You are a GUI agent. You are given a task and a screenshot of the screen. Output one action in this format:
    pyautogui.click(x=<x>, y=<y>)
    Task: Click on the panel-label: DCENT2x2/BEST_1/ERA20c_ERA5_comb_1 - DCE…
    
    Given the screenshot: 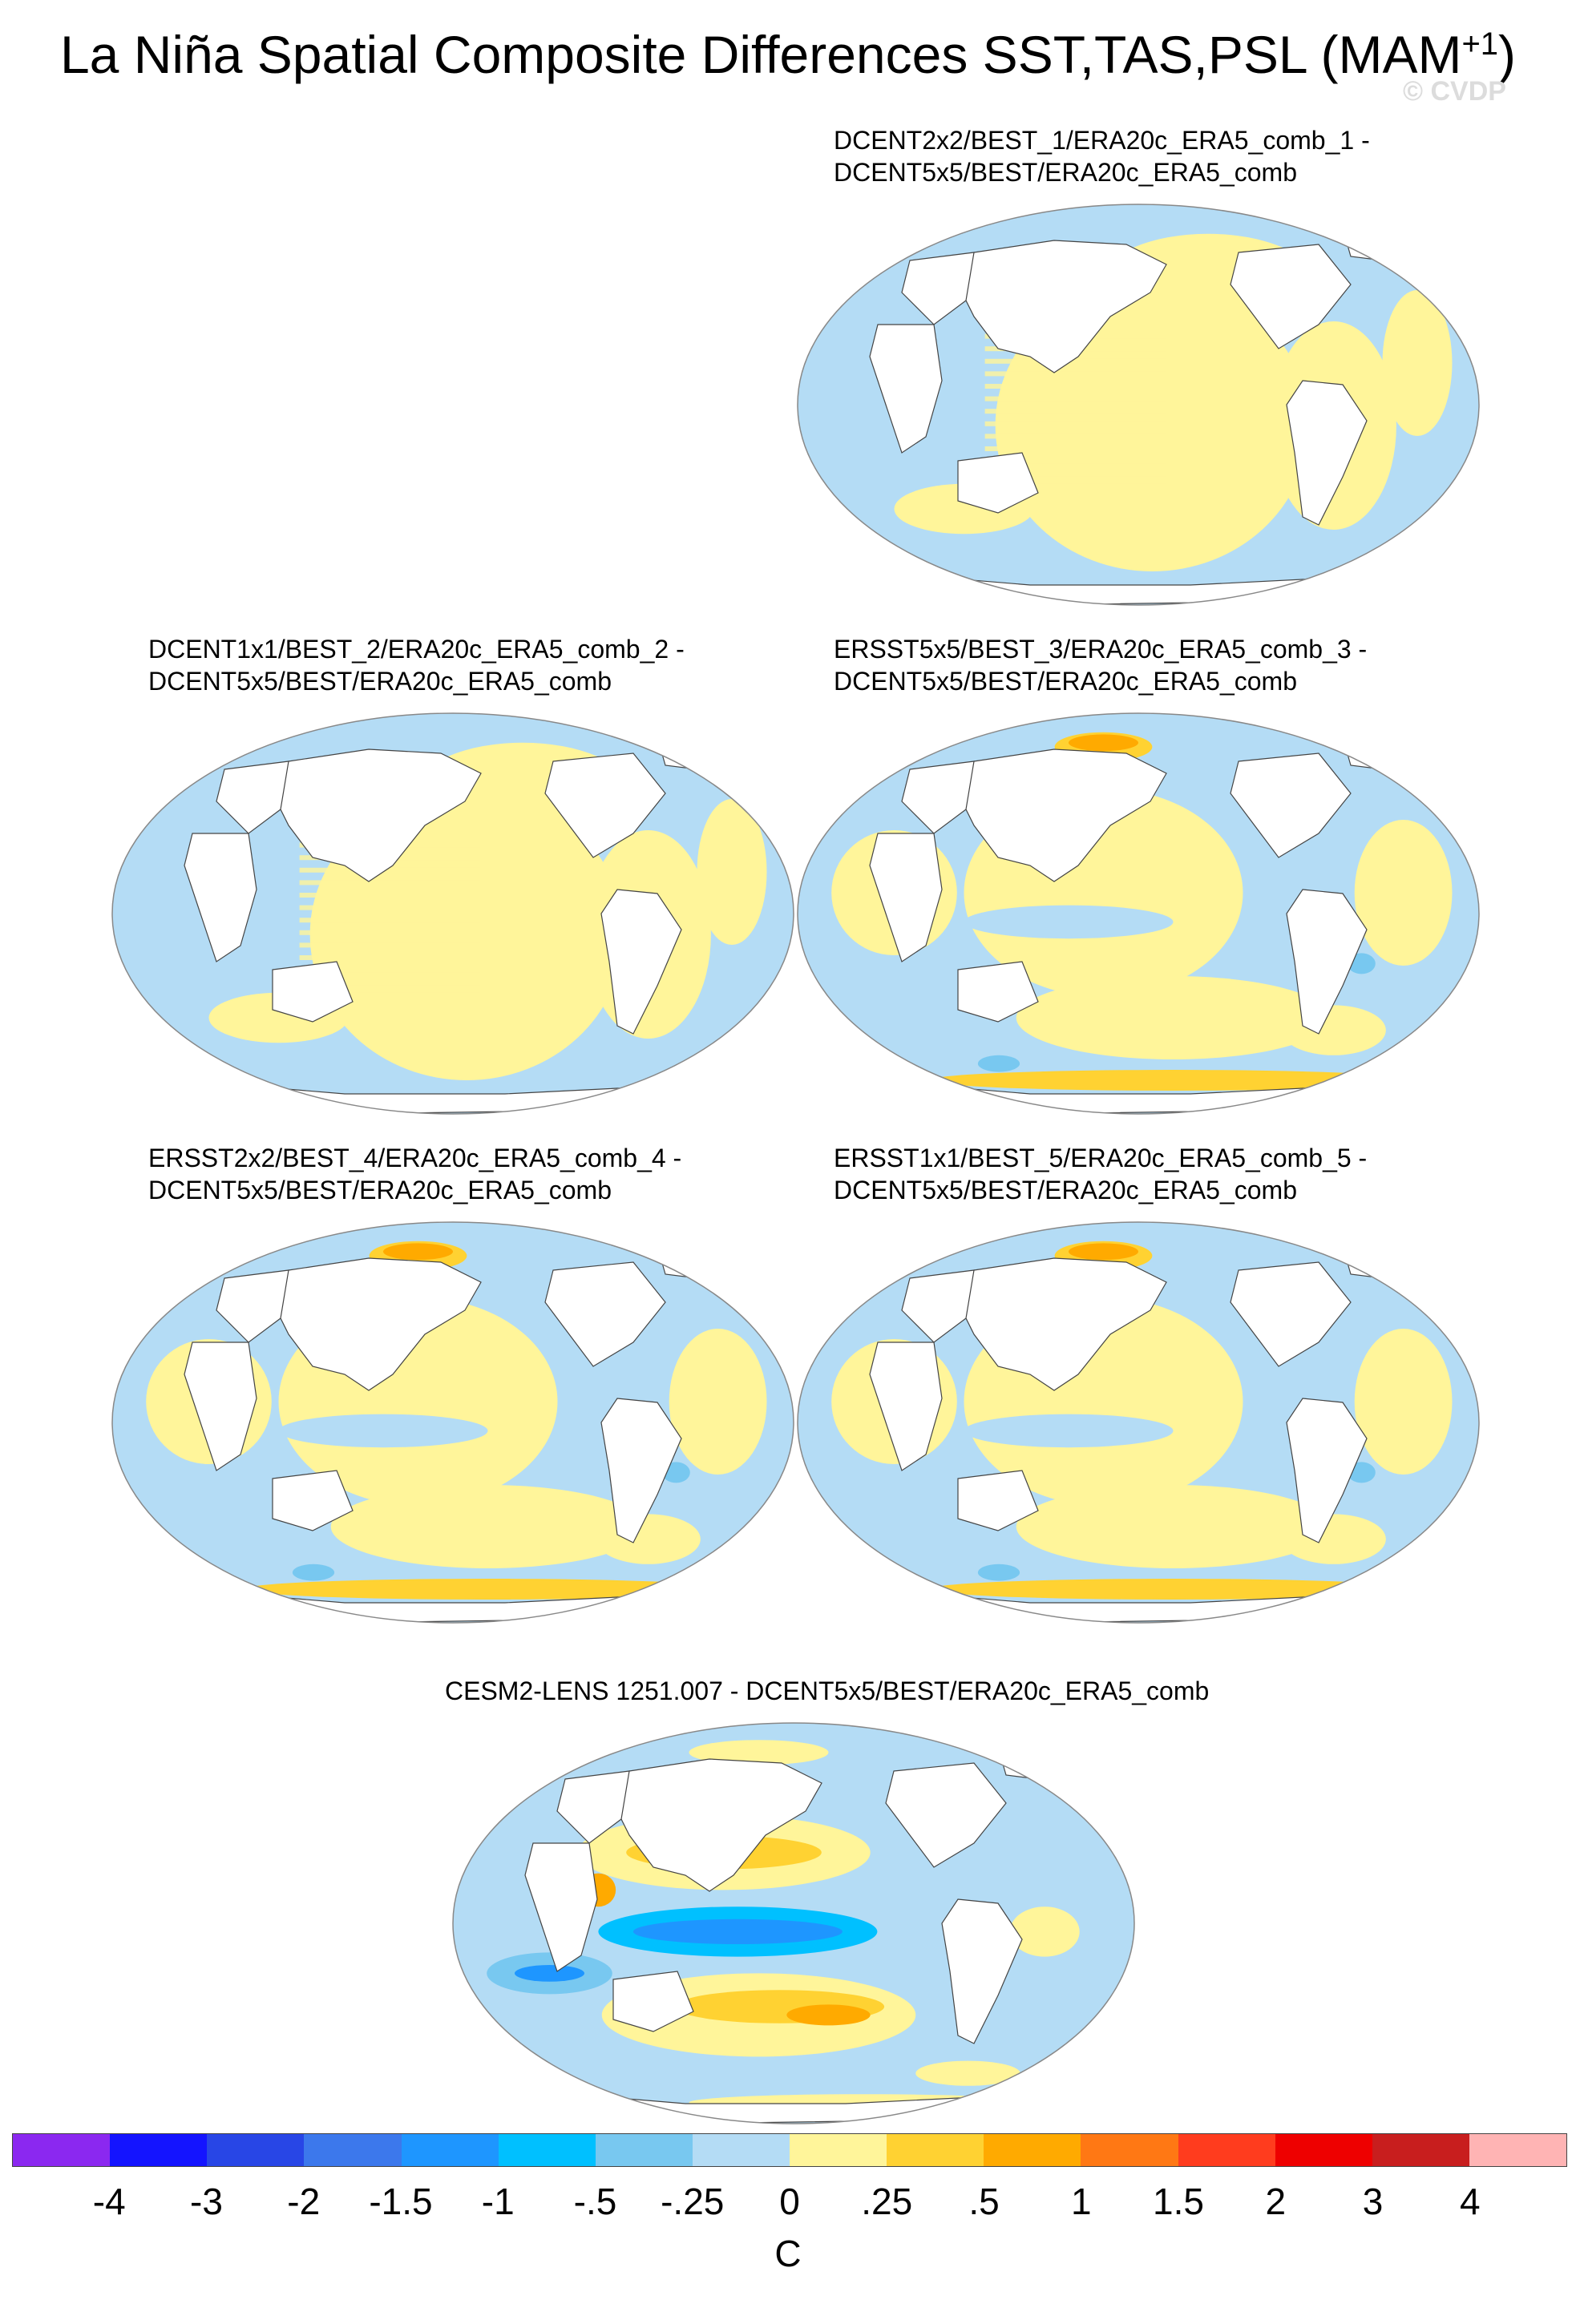 What is the action you would take?
    pyautogui.click(x=1102, y=156)
    